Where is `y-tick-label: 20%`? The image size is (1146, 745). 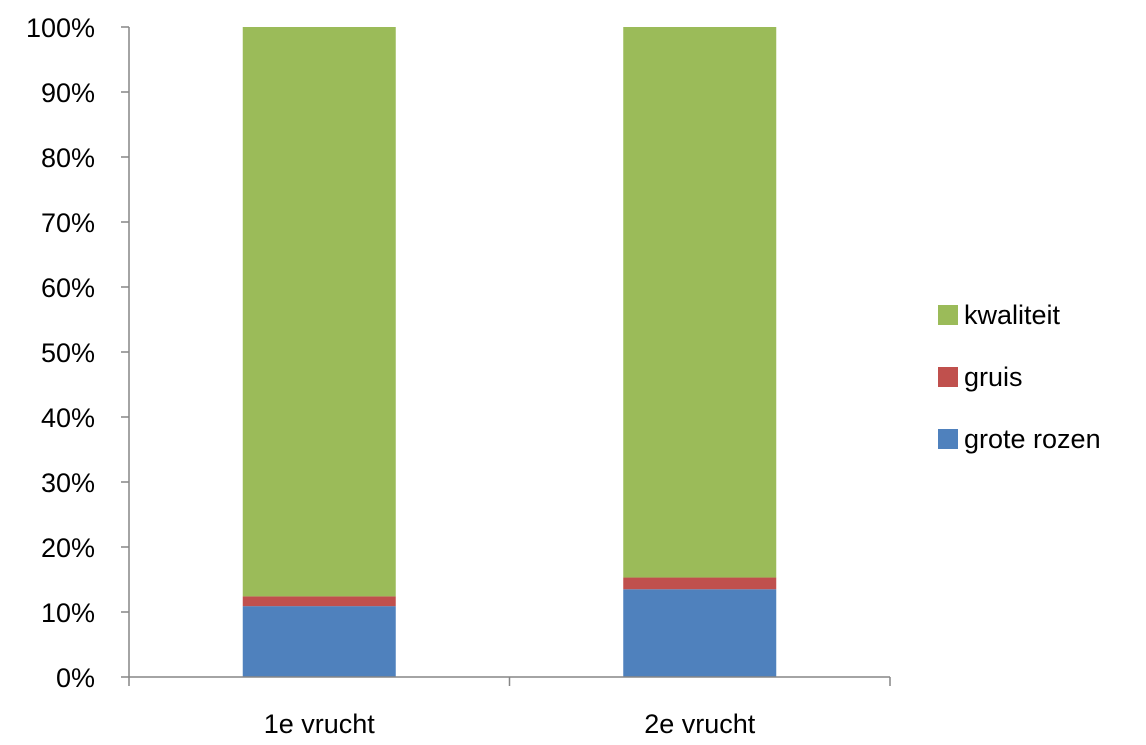
y-tick-label: 20% is located at coordinates (68, 548).